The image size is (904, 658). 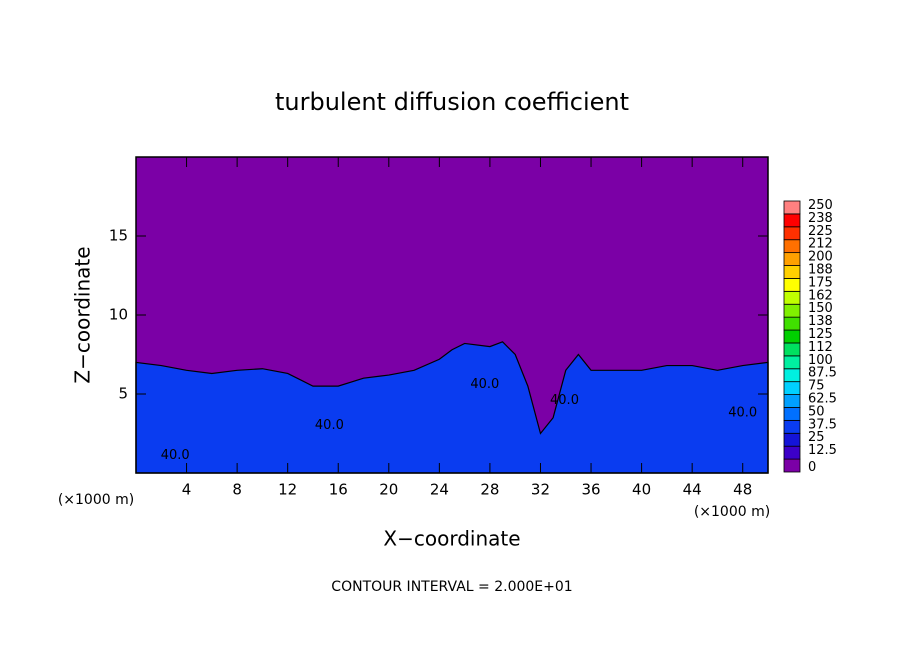 What do you see at coordinates (692, 490) in the screenshot?
I see `x-tick-label: 44` at bounding box center [692, 490].